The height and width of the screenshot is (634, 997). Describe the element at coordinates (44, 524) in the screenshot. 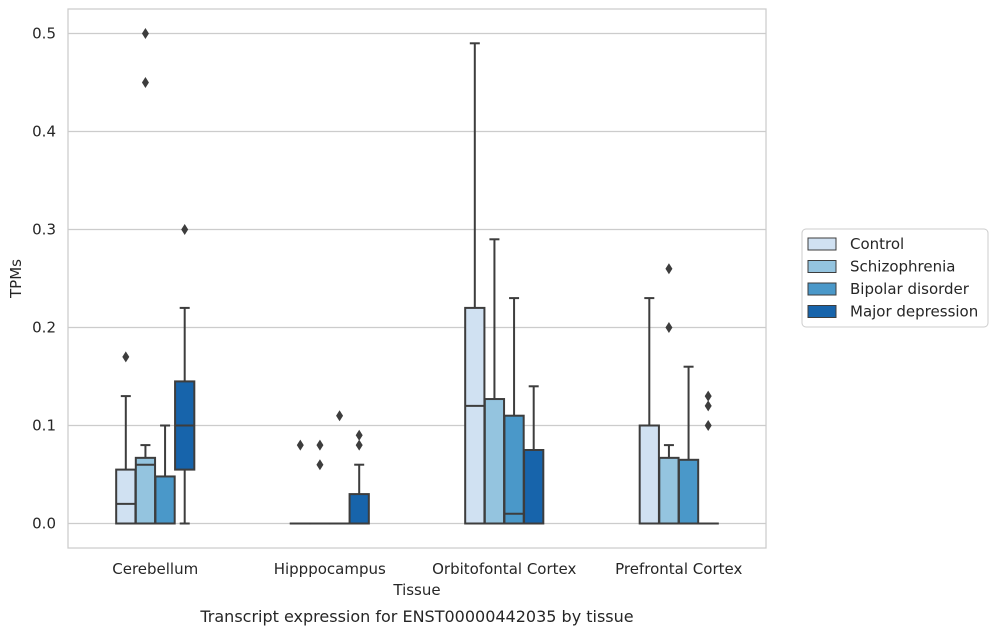

I see `y-tick-label: 0.0` at that location.